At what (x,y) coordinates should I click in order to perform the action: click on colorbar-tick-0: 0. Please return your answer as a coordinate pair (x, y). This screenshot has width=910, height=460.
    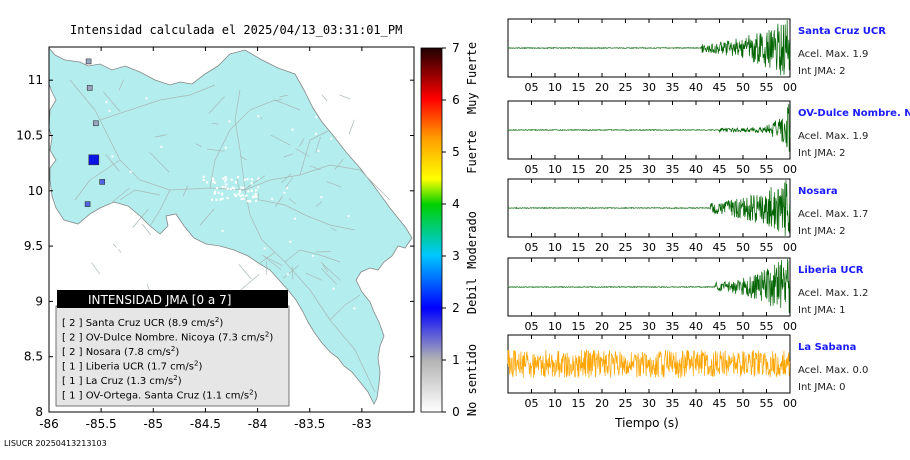
    Looking at the image, I should click on (456, 412).